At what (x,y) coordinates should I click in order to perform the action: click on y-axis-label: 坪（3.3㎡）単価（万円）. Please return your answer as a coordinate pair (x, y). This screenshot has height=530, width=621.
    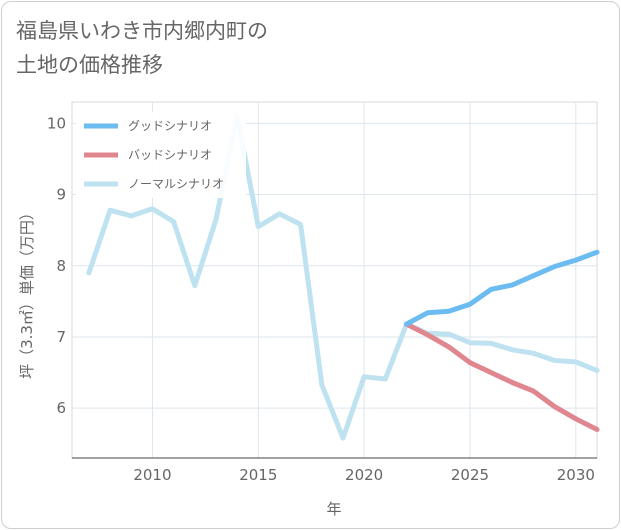
    Looking at the image, I should click on (27, 292).